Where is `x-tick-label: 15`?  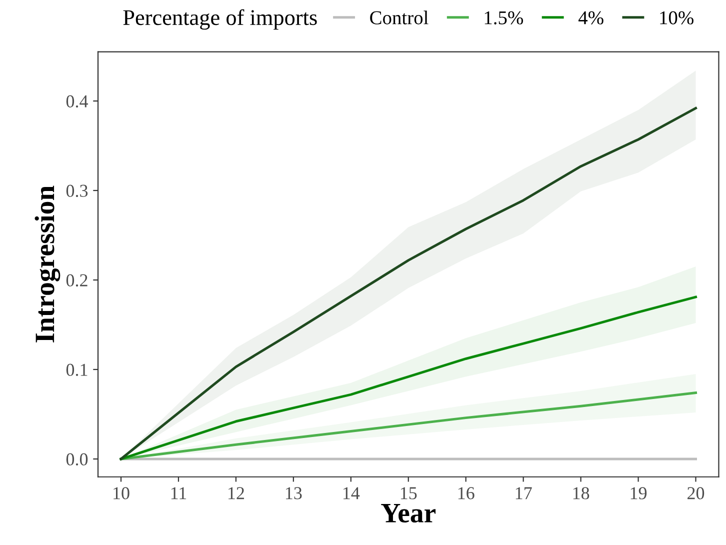 x-tick-label: 15 is located at coordinates (408, 493).